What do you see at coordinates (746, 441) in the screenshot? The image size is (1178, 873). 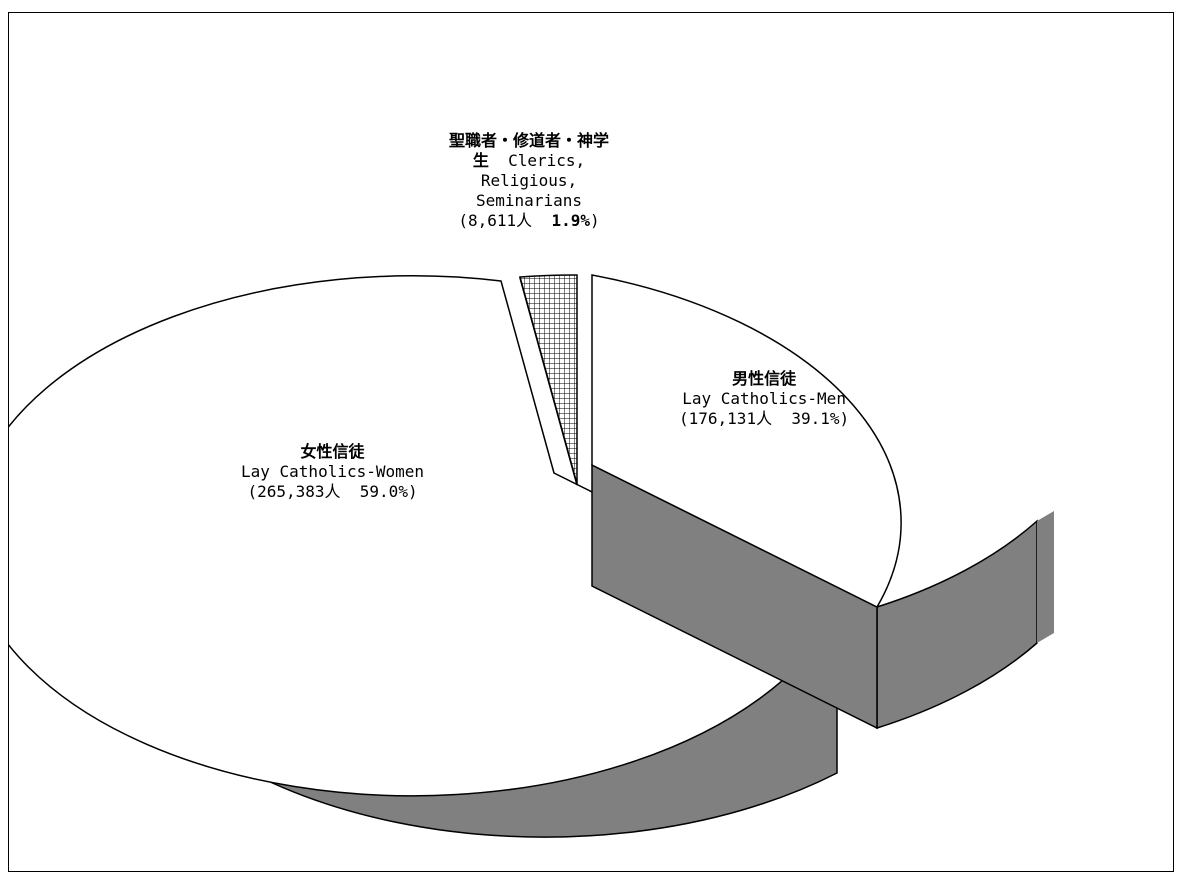 I see `slice-men-top` at bounding box center [746, 441].